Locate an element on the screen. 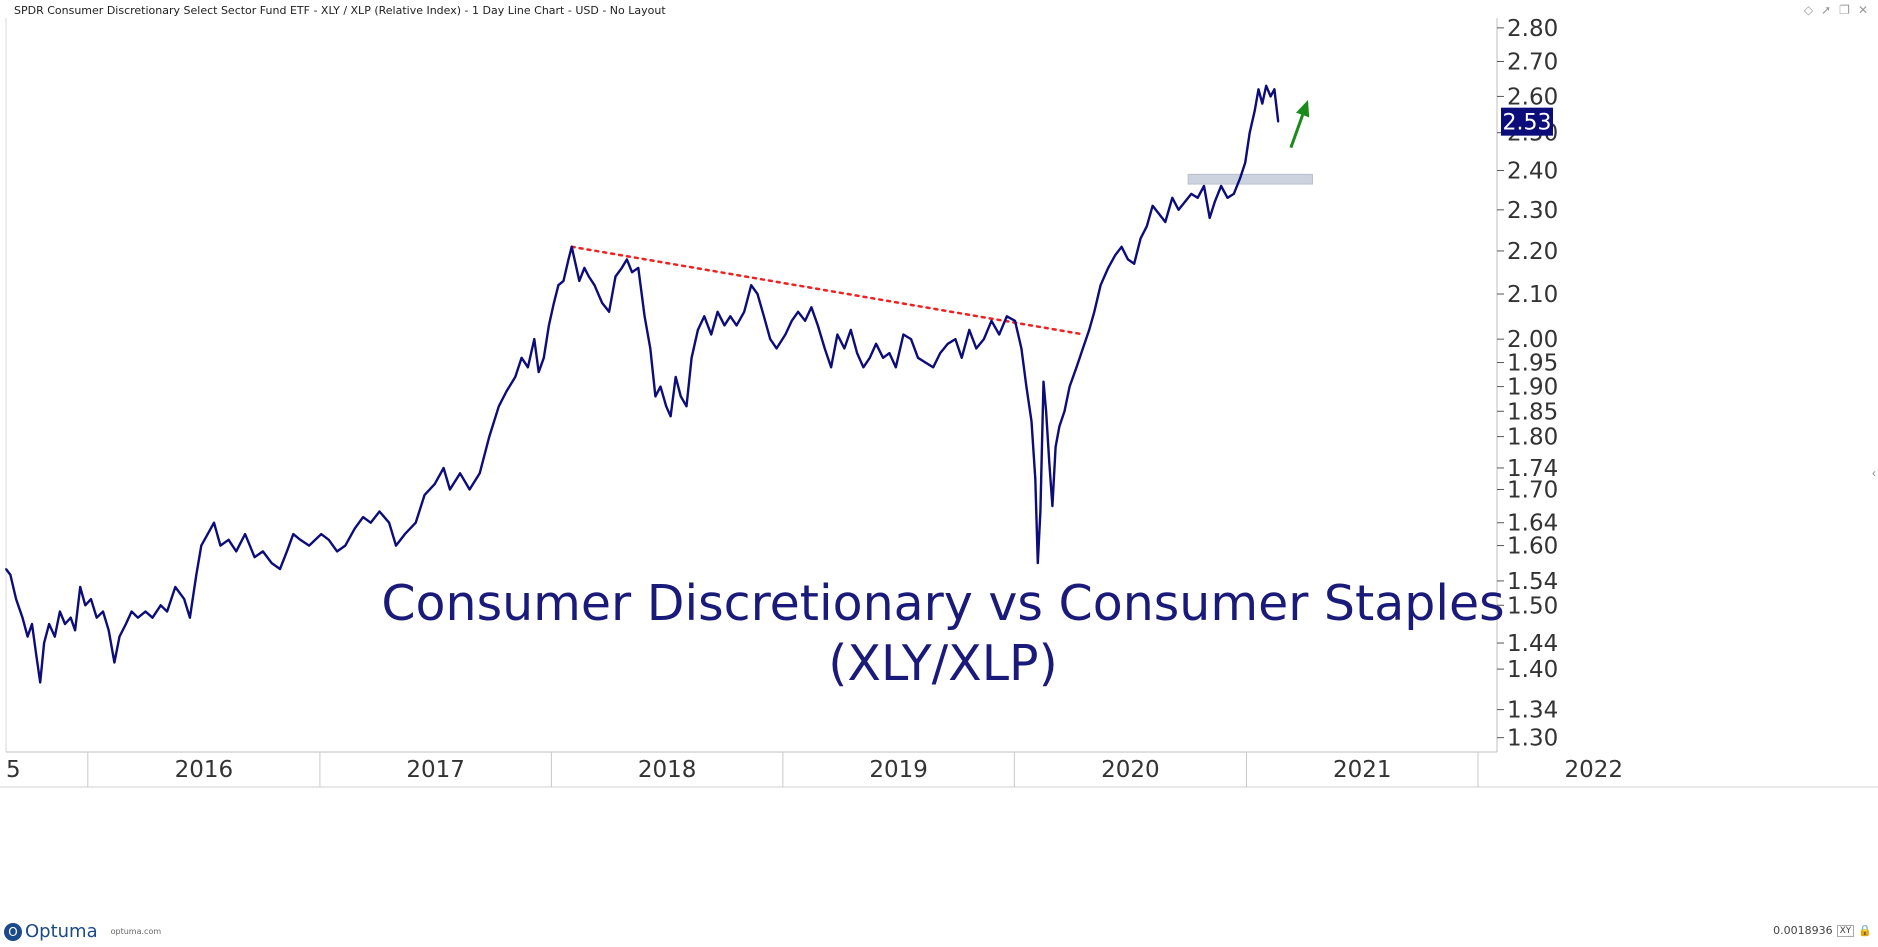  xy-button: XY is located at coordinates (1845, 930).